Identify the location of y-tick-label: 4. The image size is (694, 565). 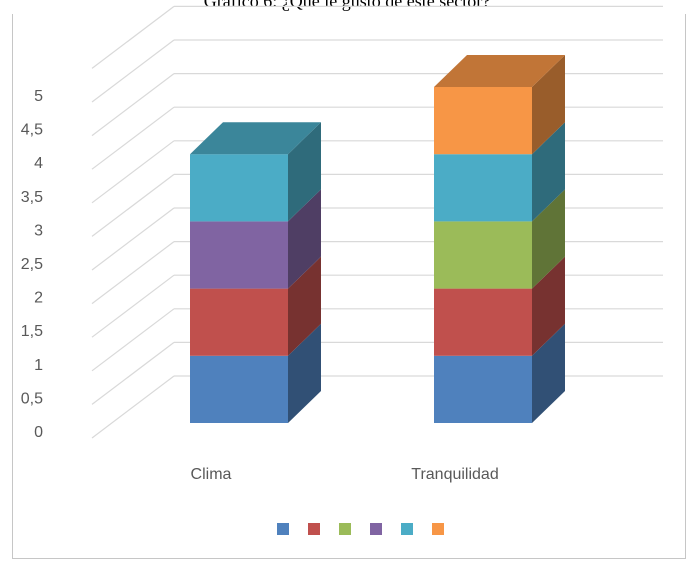
(38, 163).